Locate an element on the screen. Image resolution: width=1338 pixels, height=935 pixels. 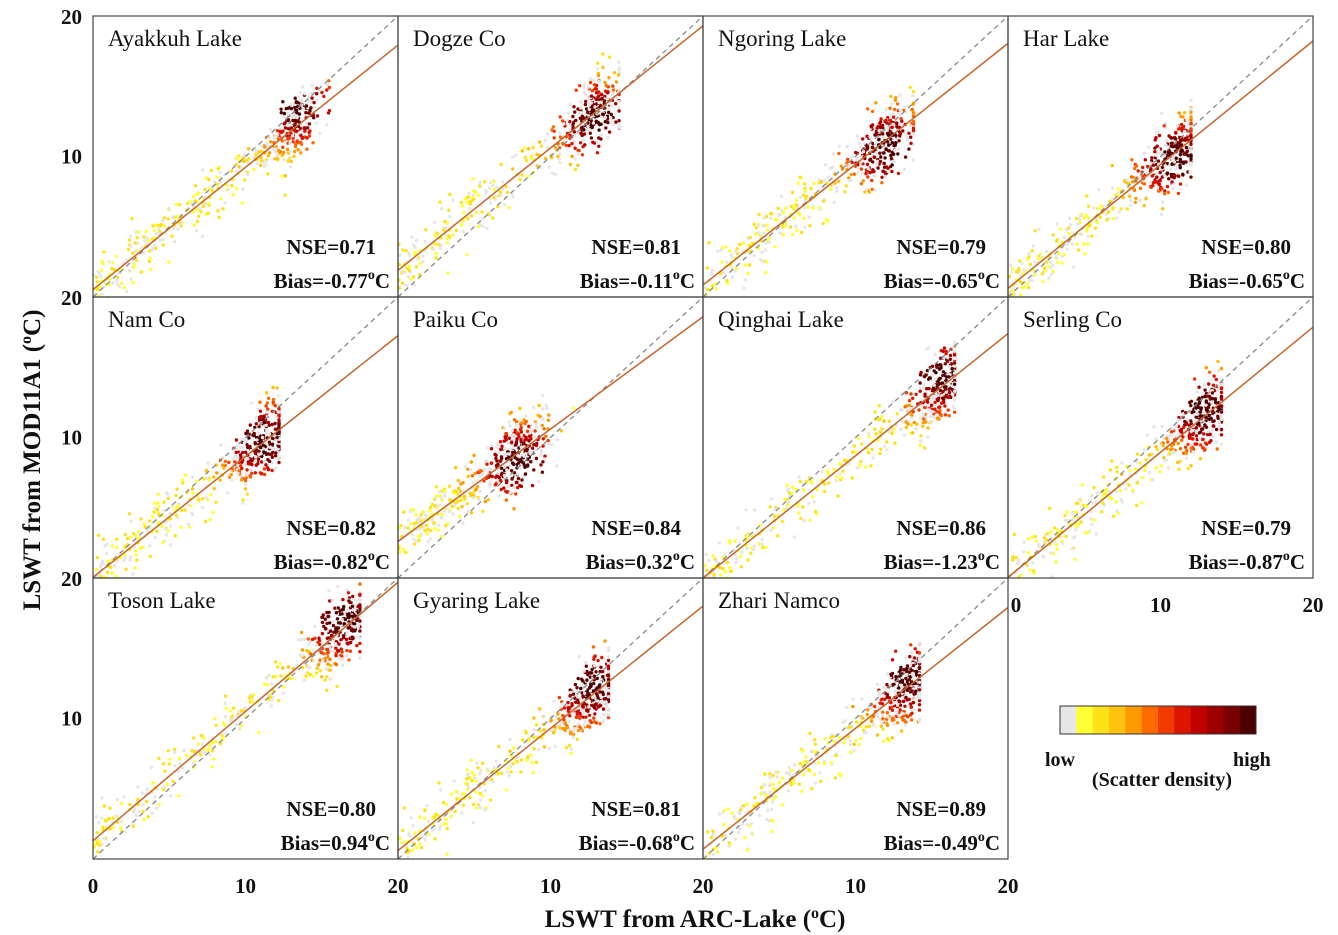
regression-line is located at coordinates (550, 429).